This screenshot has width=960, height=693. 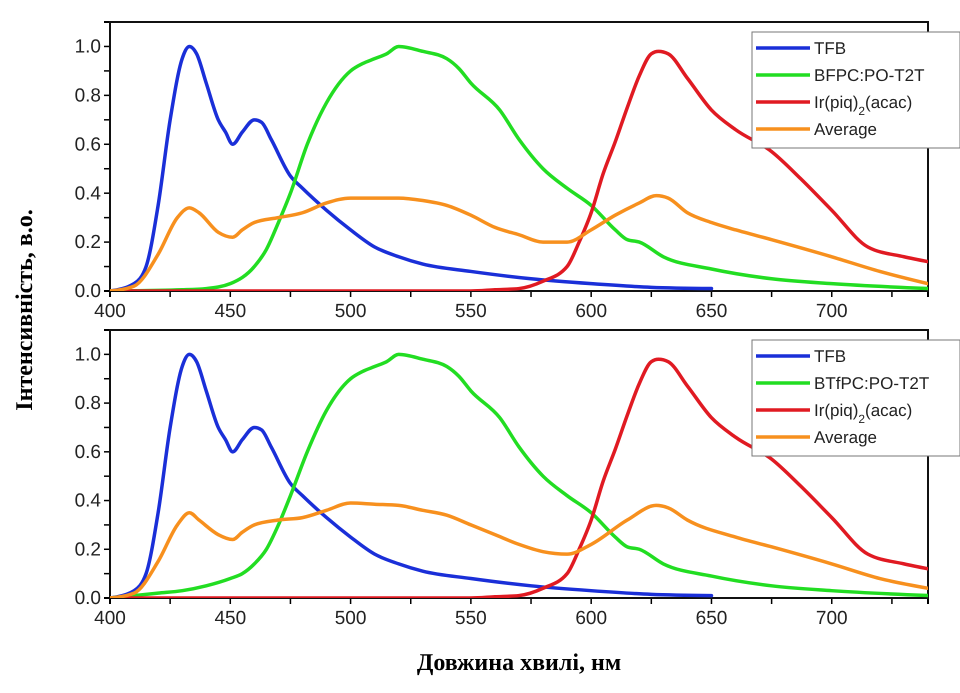 I want to click on legend-label: BFPC:PO-T2T, so click(x=869, y=75).